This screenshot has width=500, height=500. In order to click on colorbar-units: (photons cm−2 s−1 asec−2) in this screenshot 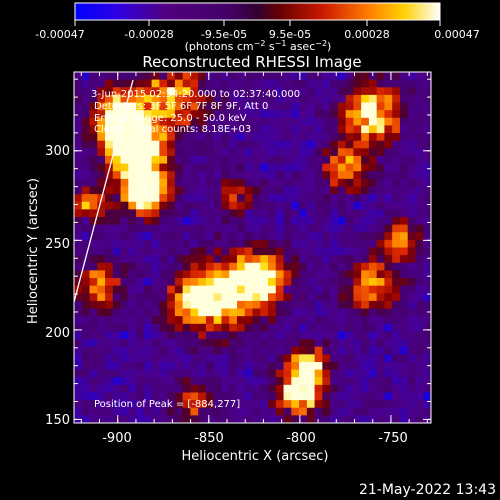, I will do `click(258, 46)`.